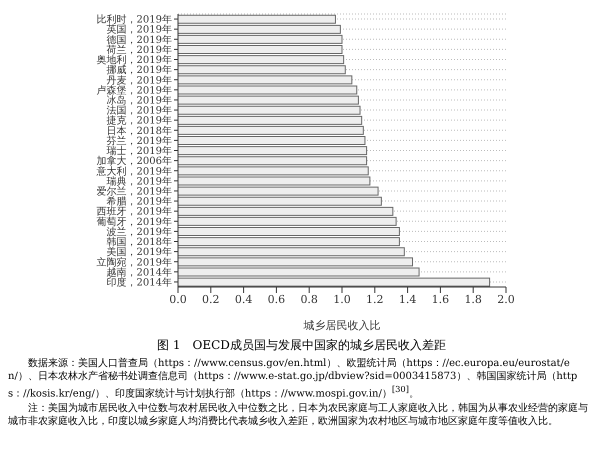  I want to click on text: 注：美国为城市居民收入中位数与农村居民收入中位数之比，日本为农民家庭与工人家庭收入比，韩国为从事农业经营的家庭与城市非农家庭收入比，印度以城乡家庭人均消费比代表城乡收入差距，欧洲国家为农村地区与城市地区家庭年度等值收入比。, so click(298, 415).